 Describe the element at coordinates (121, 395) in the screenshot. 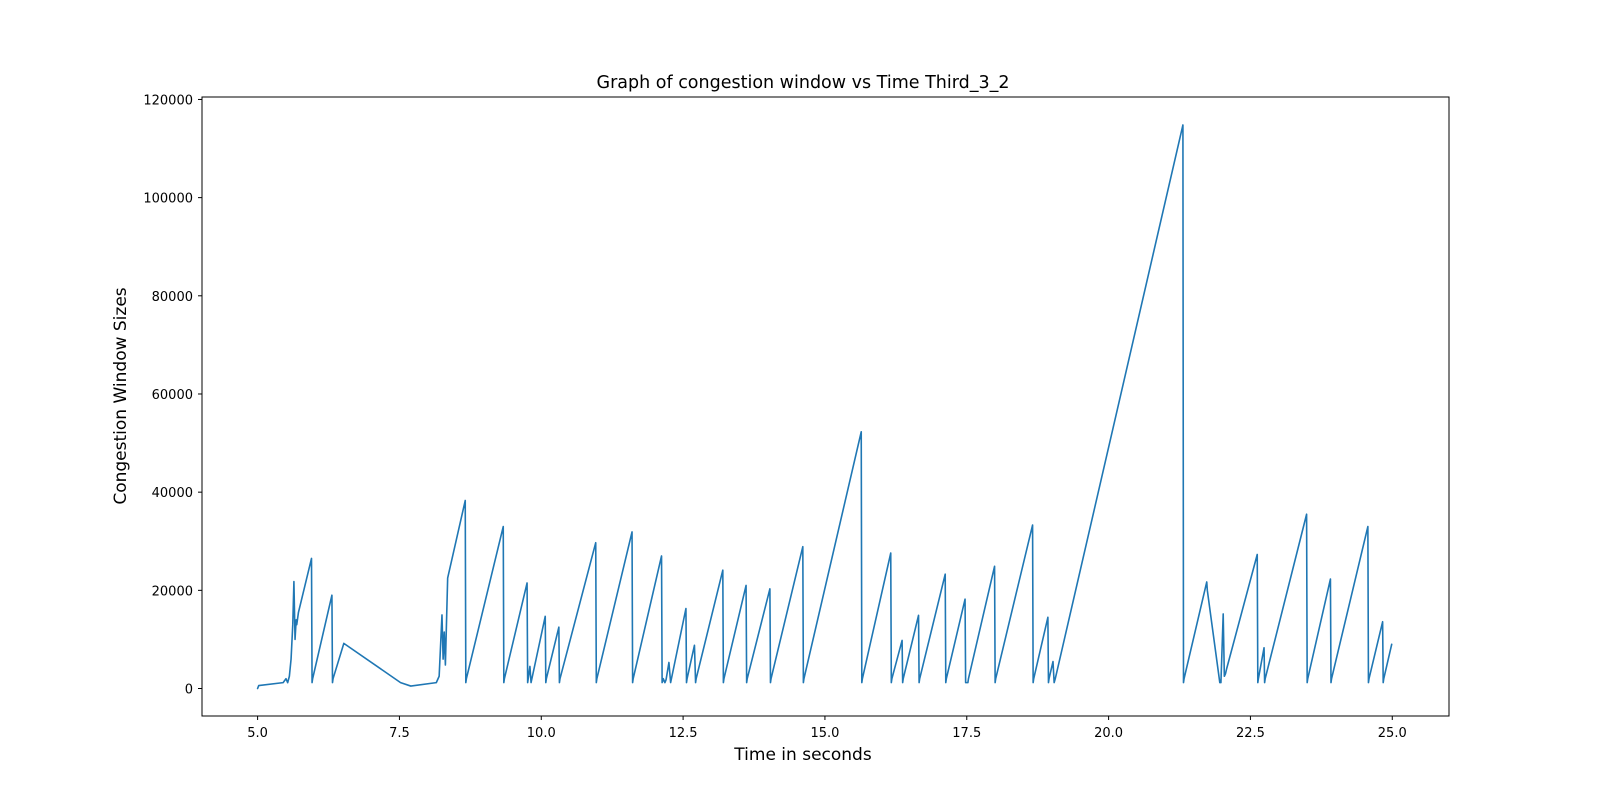

I see `y-axis-title: Congestion Window Sizes` at that location.